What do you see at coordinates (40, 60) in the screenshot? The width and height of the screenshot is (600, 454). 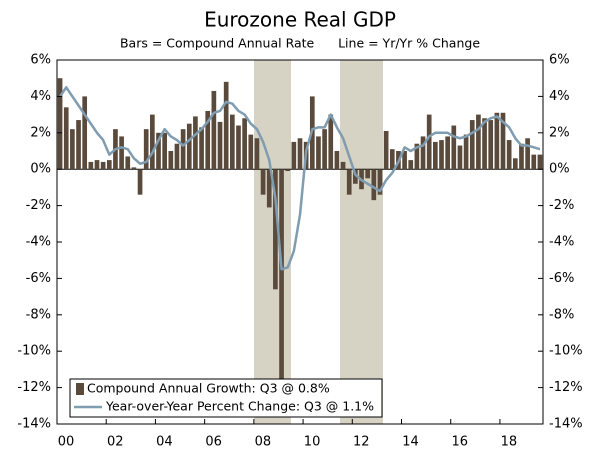 I see `y-tick-label: 6%` at bounding box center [40, 60].